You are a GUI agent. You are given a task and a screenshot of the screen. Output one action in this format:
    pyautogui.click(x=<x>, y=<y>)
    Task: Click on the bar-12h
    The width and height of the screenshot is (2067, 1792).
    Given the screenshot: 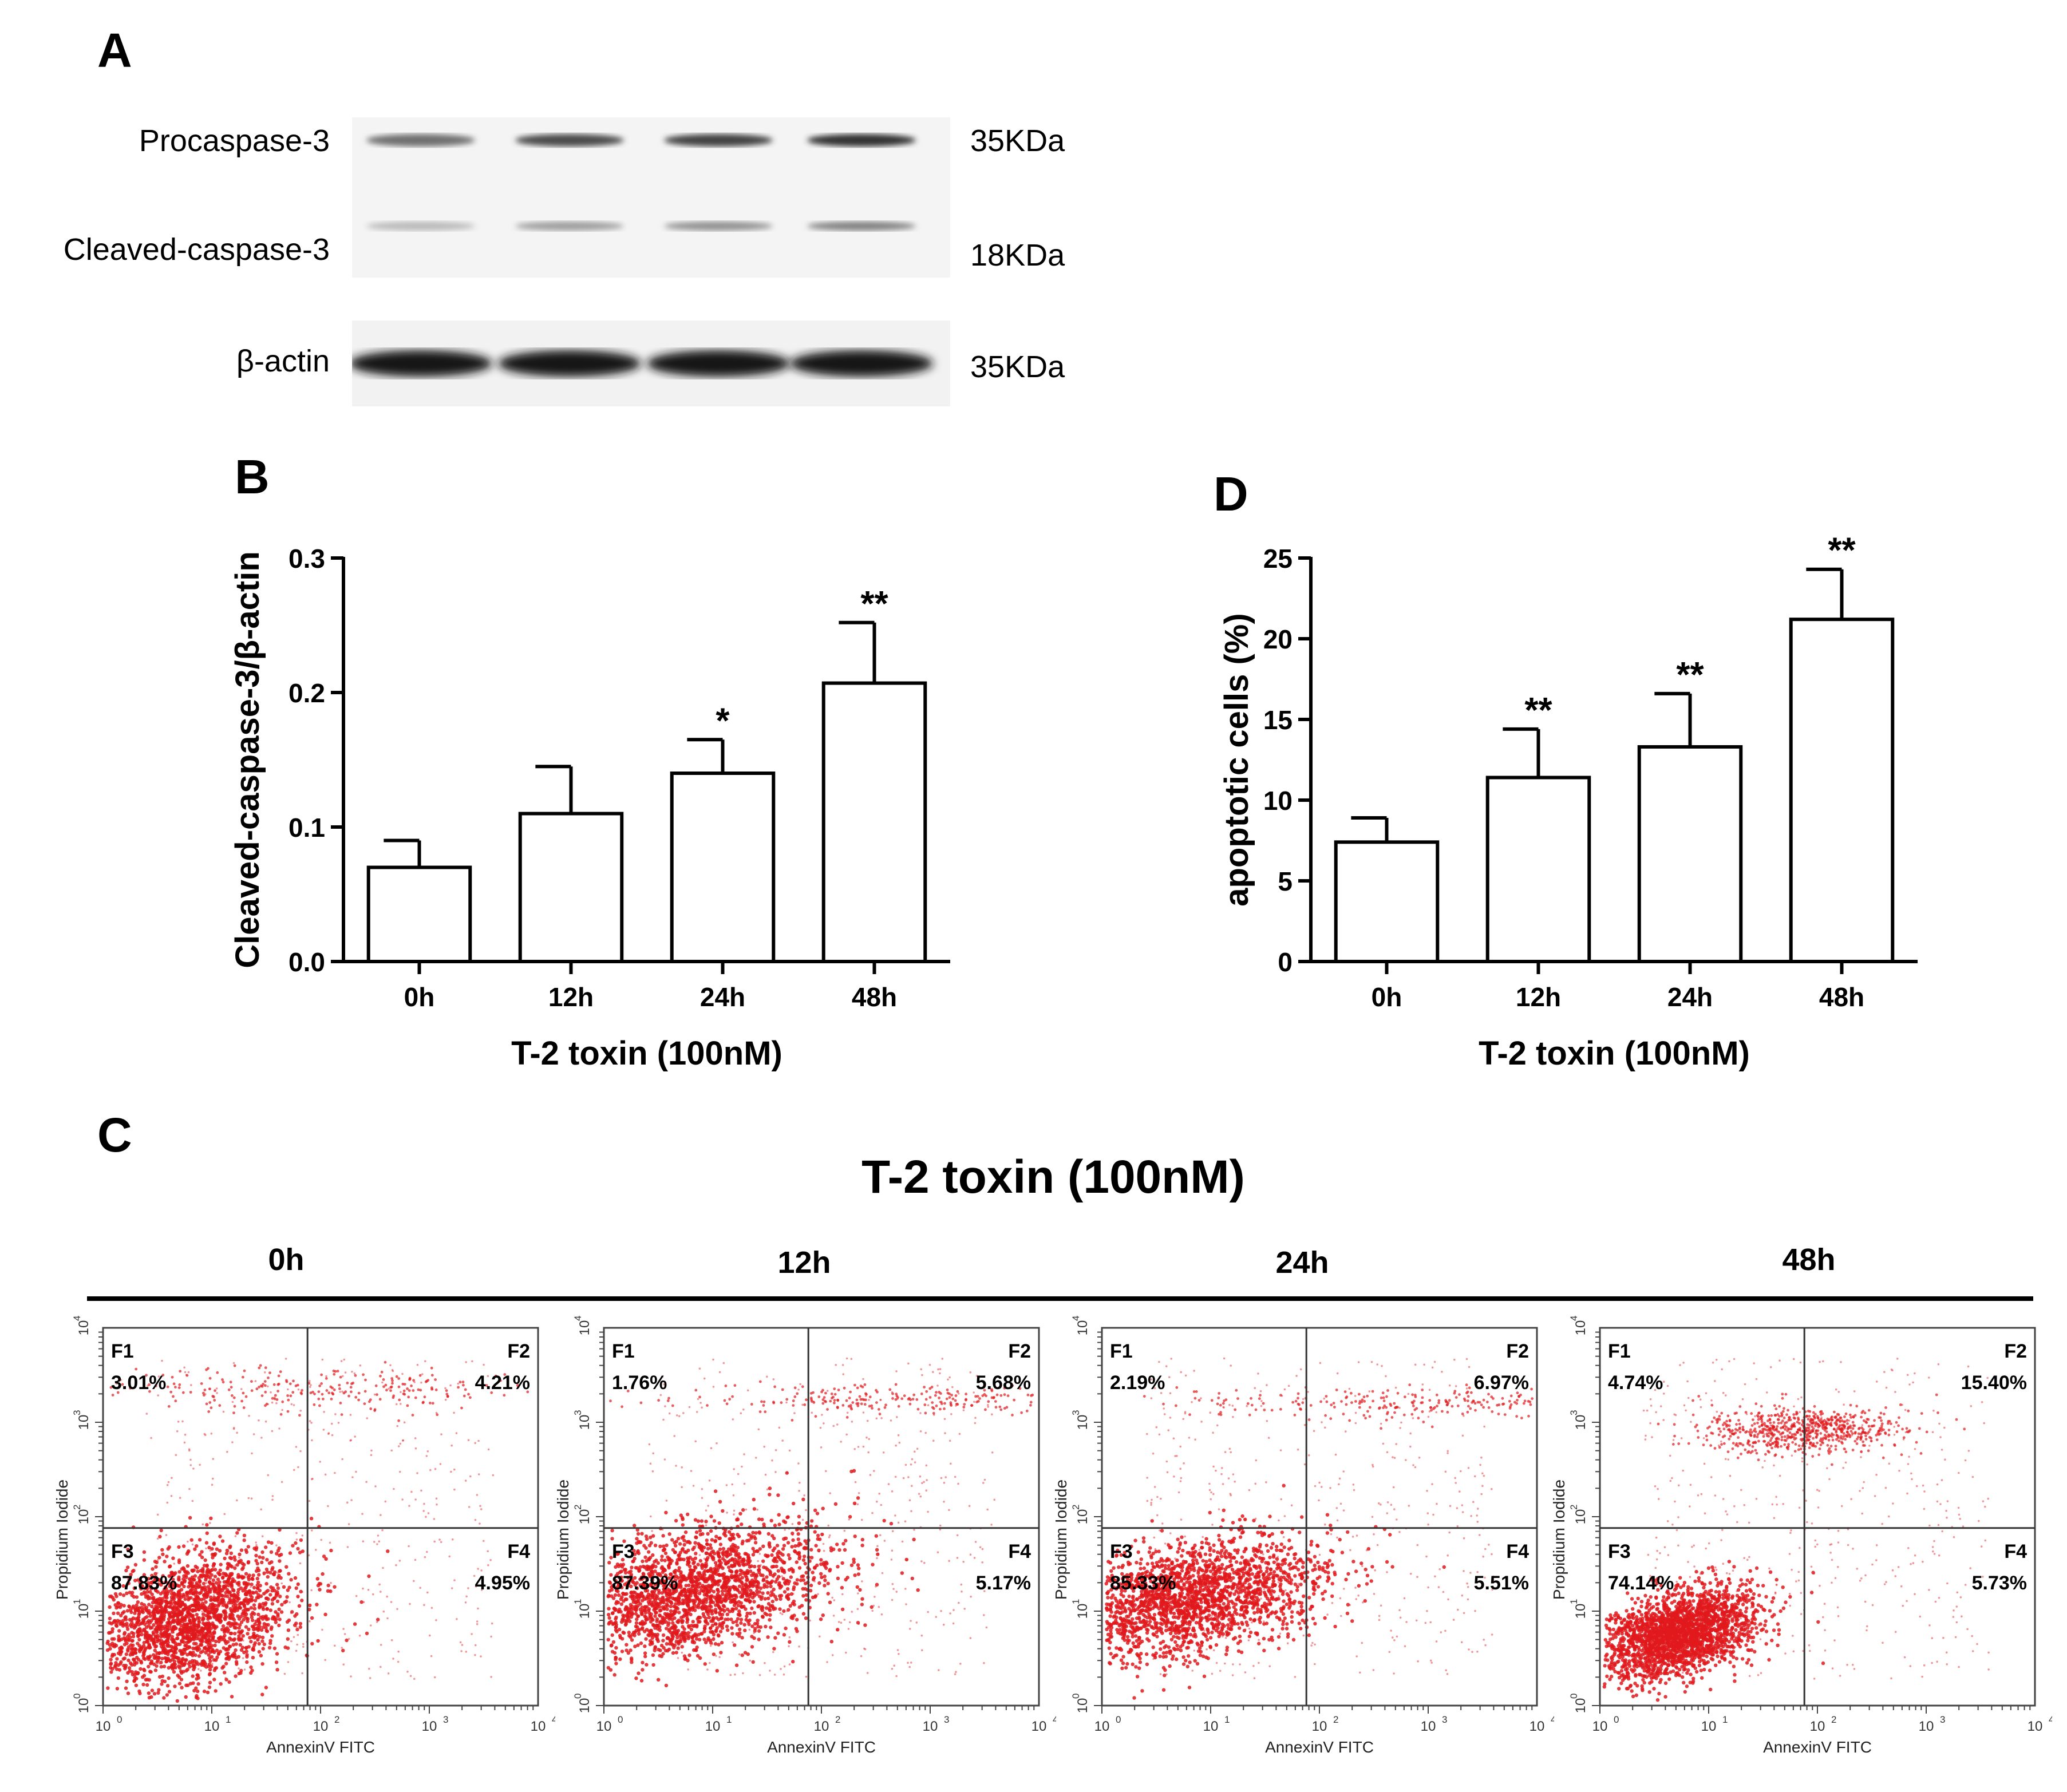 What is the action you would take?
    pyautogui.click(x=1538, y=869)
    